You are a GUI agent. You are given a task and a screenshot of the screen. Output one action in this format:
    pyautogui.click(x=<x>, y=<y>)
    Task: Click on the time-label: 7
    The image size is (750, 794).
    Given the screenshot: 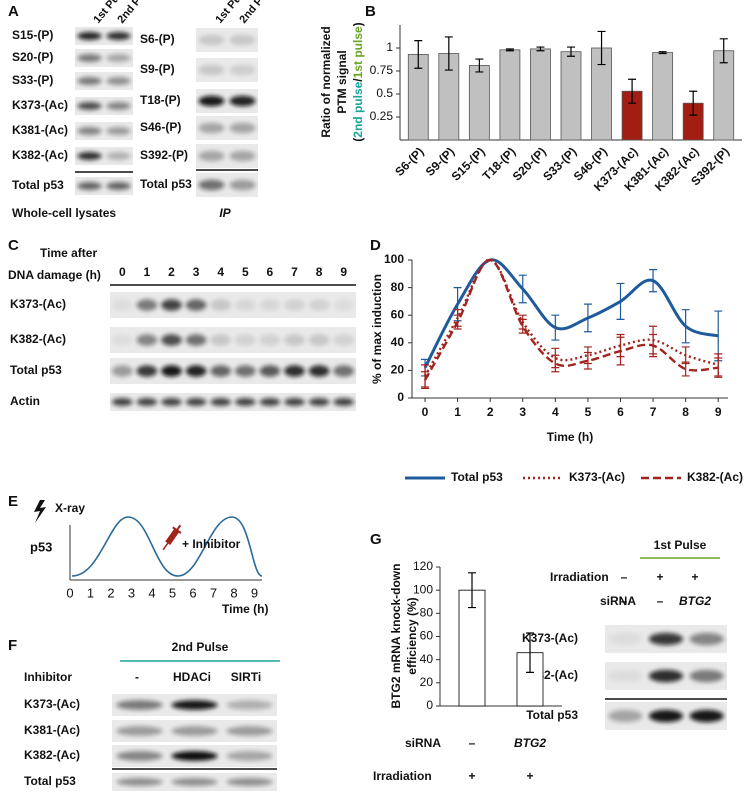 What is the action you would take?
    pyautogui.click(x=294, y=272)
    